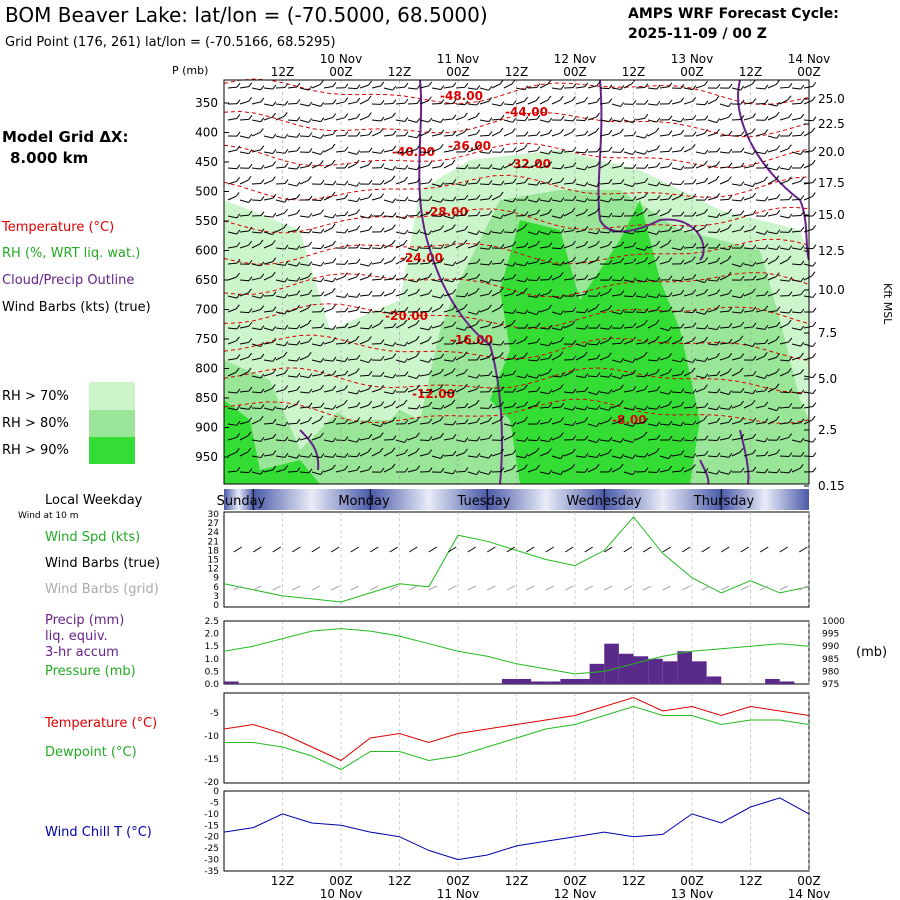 Image resolution: width=900 pixels, height=900 pixels. Describe the element at coordinates (102, 589) in the screenshot. I see `wind-barbs-grid-label: Wind Barbs (grid)` at that location.